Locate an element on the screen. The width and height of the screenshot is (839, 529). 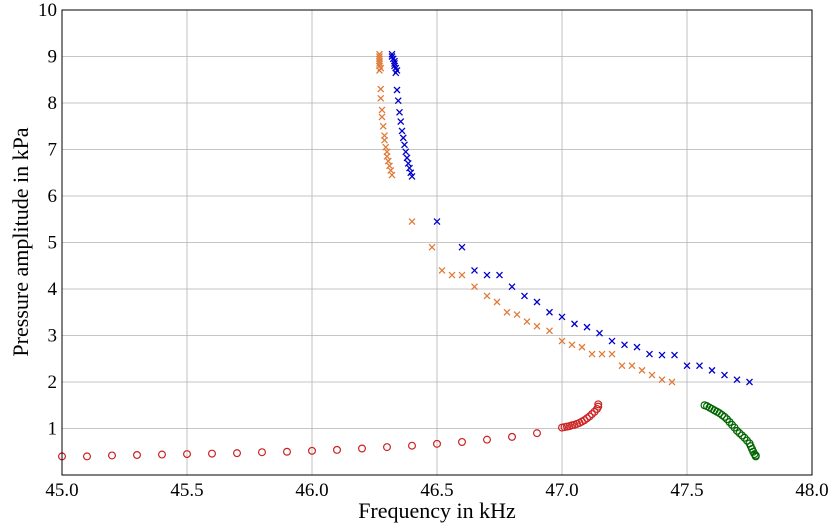
y-tick-labels: 1 2 3 4 5 6 7 8 9 10 is located at coordinates (48, 220).